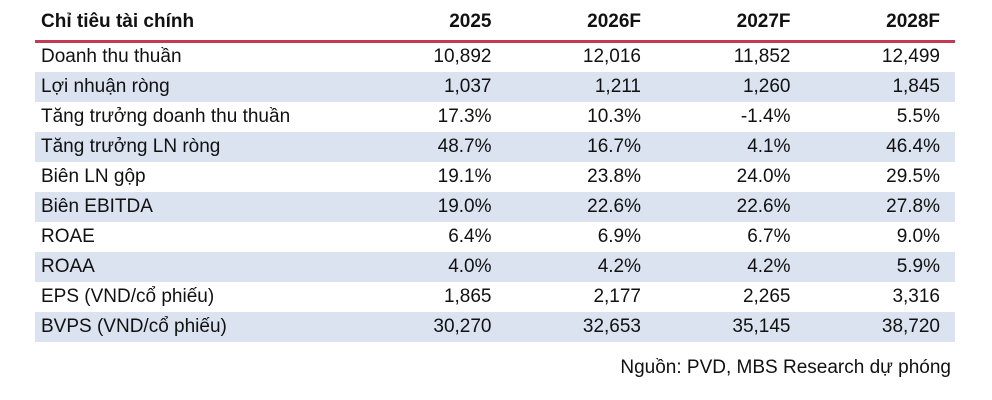 This screenshot has height=400, width=992. I want to click on metric-value: 6.4%, so click(470, 236).